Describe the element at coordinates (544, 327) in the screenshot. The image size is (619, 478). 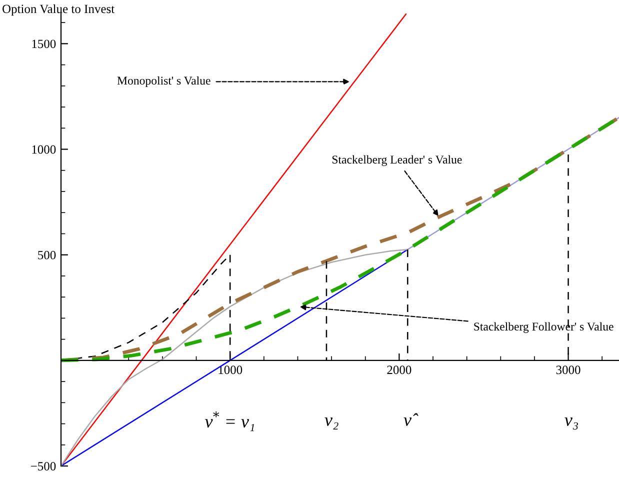
I see `annotation: Stackelberg Follower' s Value` at that location.